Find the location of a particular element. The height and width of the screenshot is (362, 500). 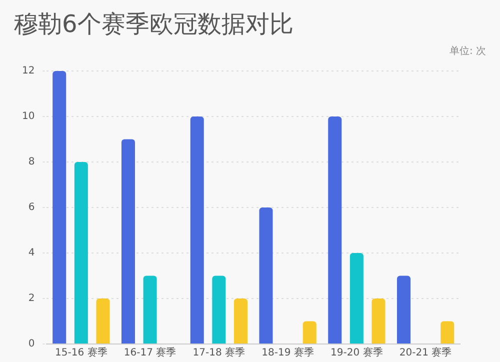

y-tick-label: 10 is located at coordinates (28, 116).